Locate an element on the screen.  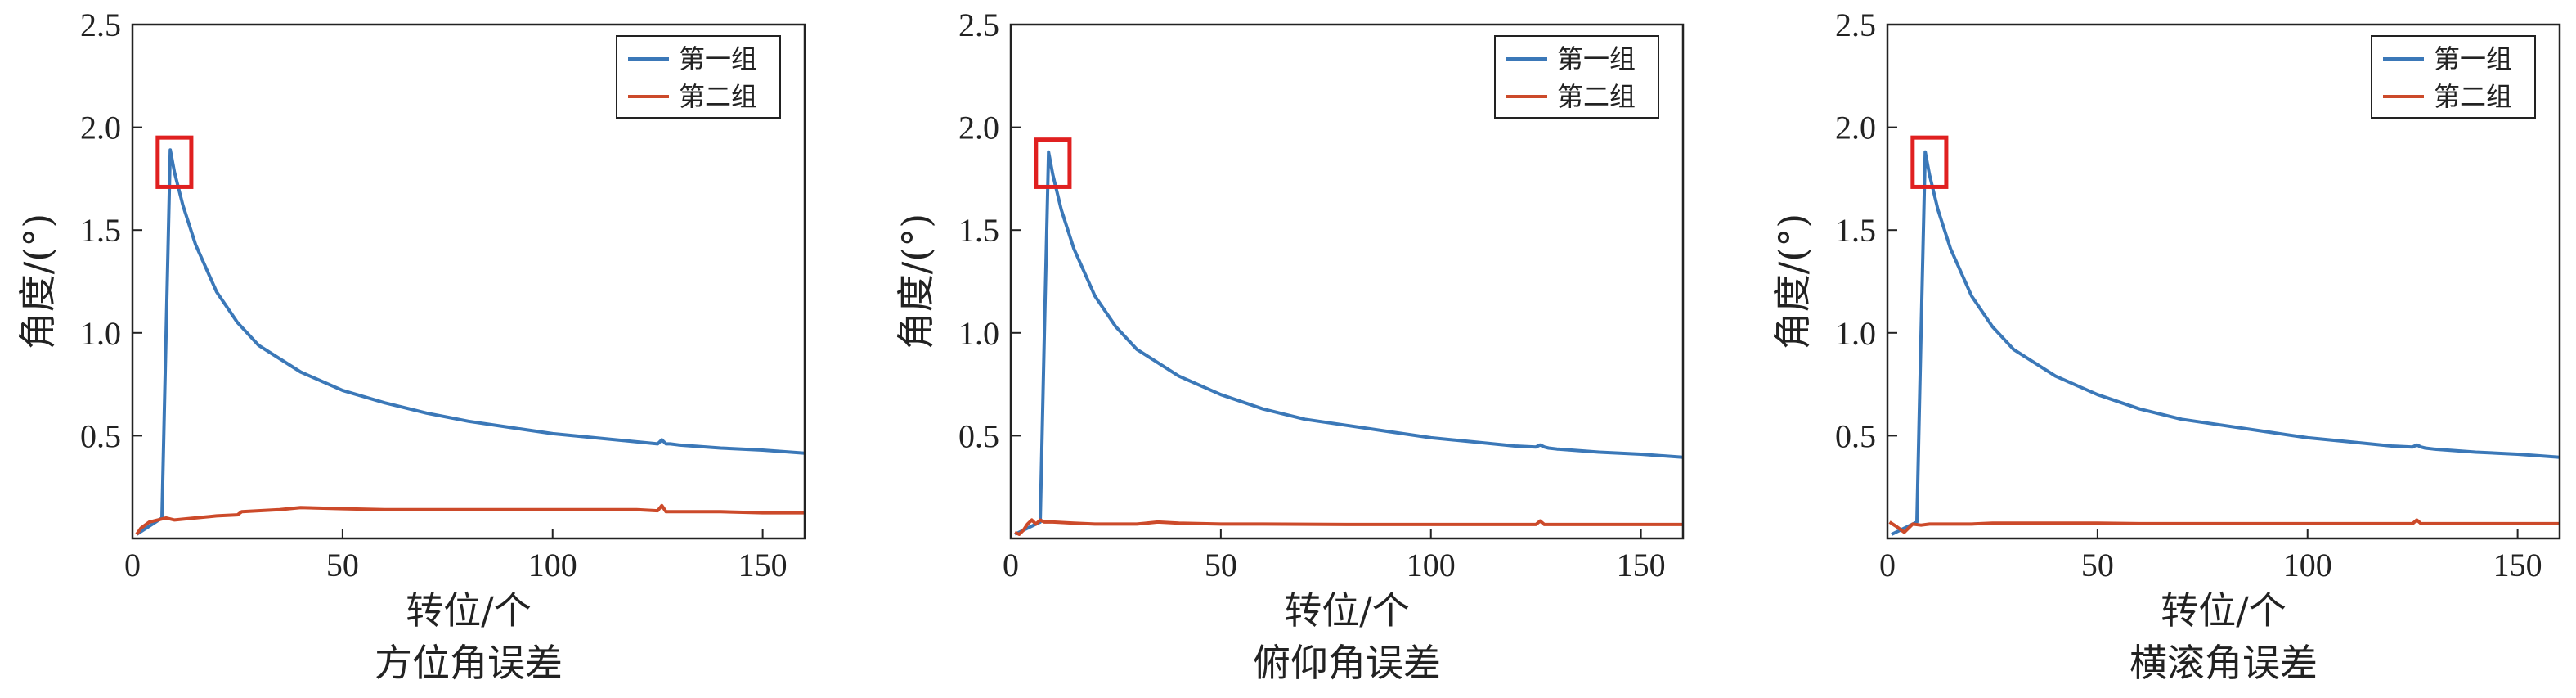
chart-title: 方位角误差 is located at coordinates (469, 663).